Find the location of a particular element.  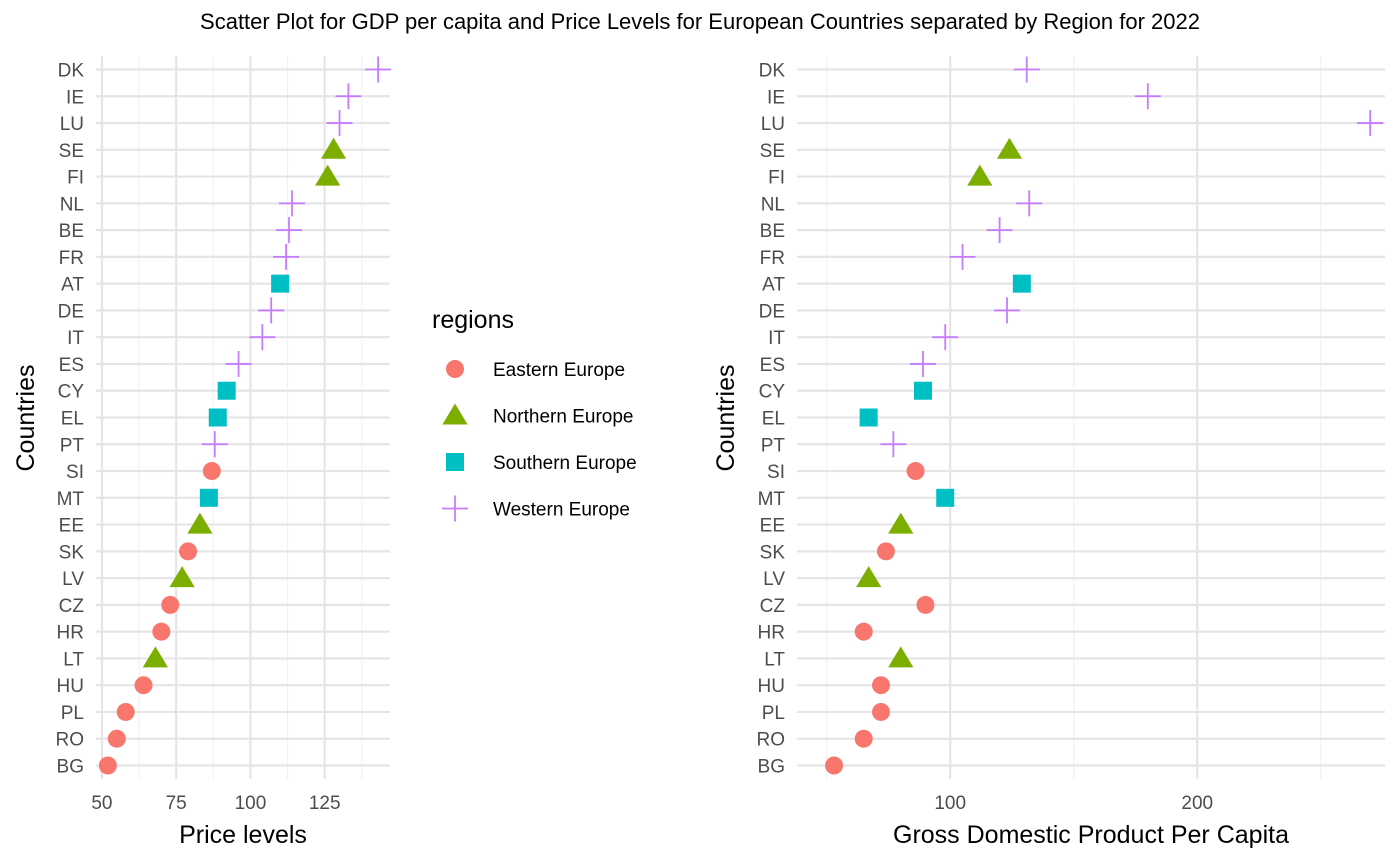

point-dk is located at coordinates (378, 69).